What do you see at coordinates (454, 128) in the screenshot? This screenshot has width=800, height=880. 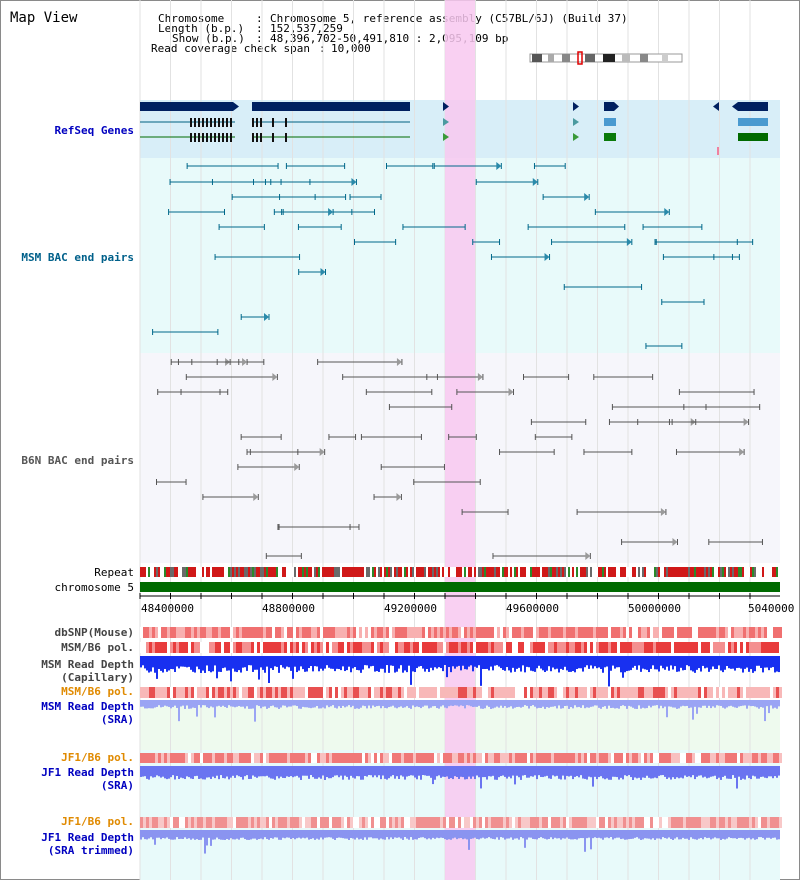 I see `refseq-genes` at bounding box center [454, 128].